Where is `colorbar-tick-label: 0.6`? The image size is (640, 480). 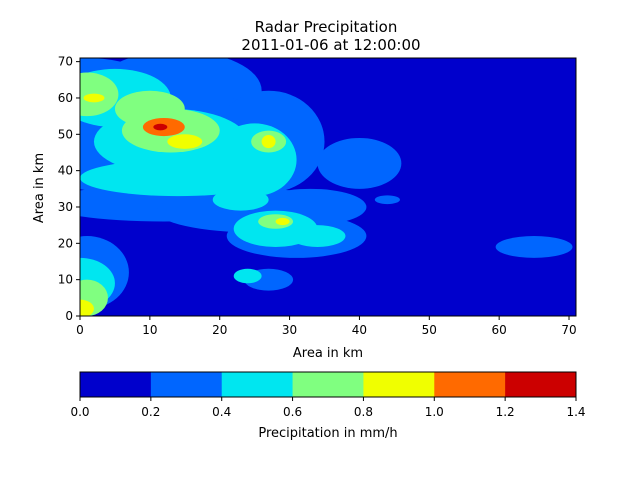
colorbar-tick-label: 0.6 is located at coordinates (292, 412).